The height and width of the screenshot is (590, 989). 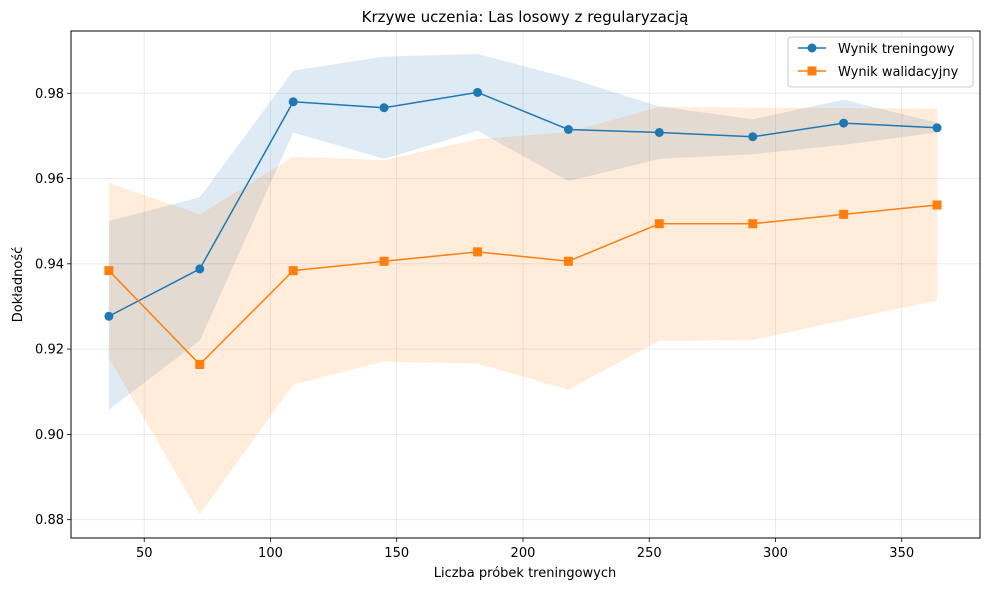 I want to click on y-tick-label: 0.96, so click(x=49, y=179).